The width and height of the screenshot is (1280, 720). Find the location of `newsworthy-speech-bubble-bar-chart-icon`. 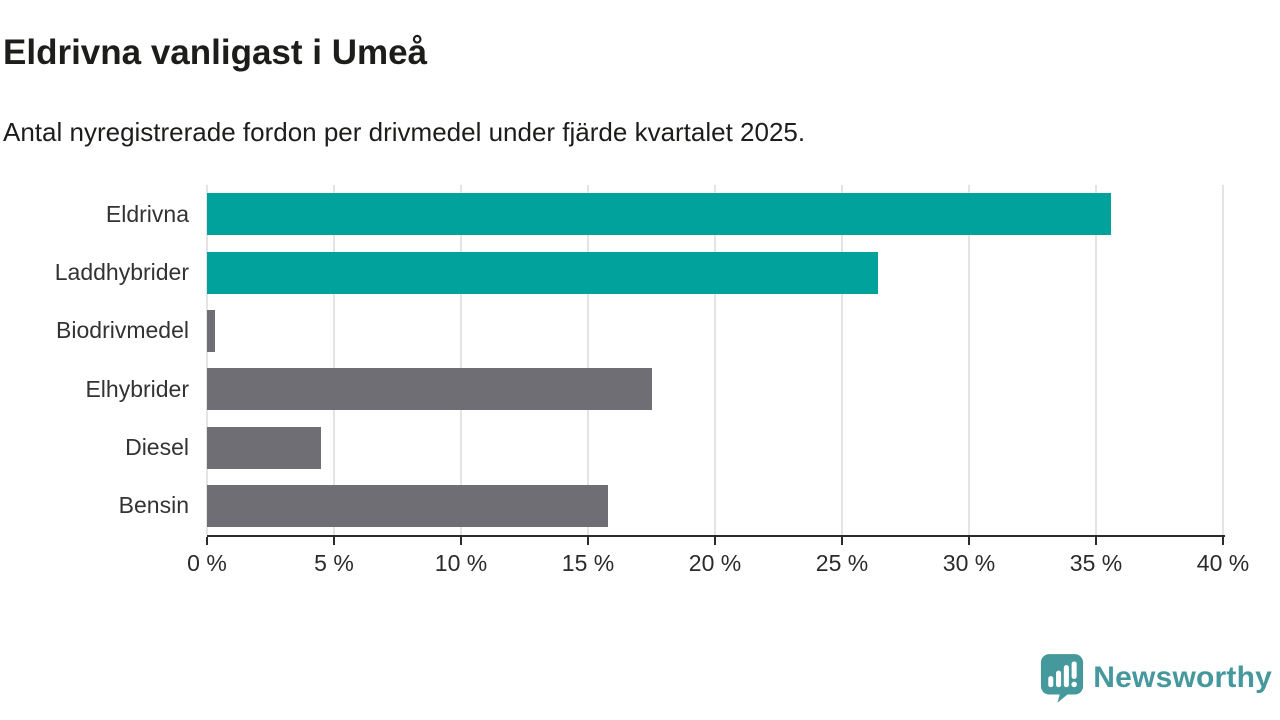

newsworthy-speech-bubble-bar-chart-icon is located at coordinates (1062, 678).